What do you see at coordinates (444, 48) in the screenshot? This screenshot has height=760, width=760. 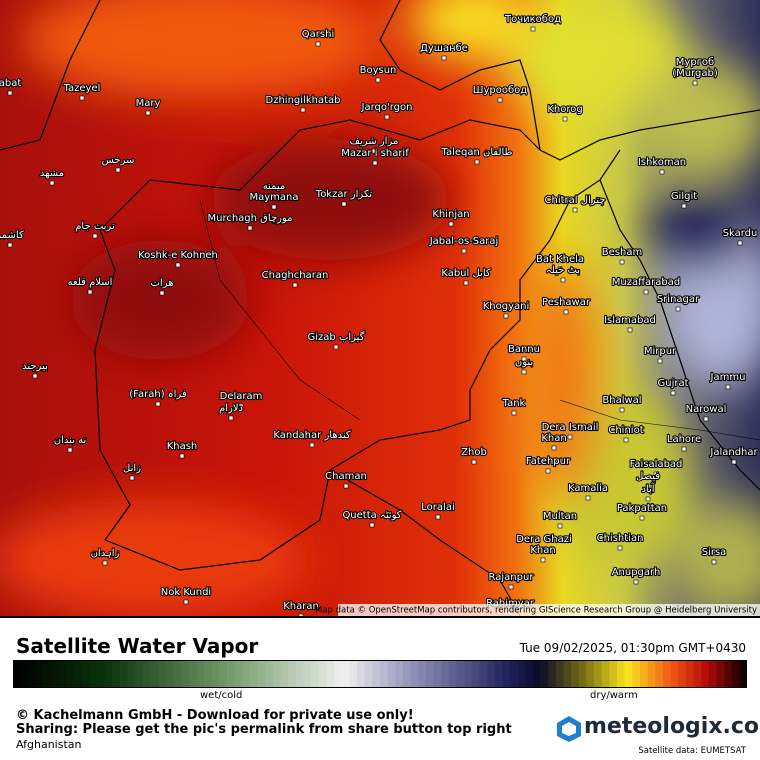 I see `place-label: Душанбе` at bounding box center [444, 48].